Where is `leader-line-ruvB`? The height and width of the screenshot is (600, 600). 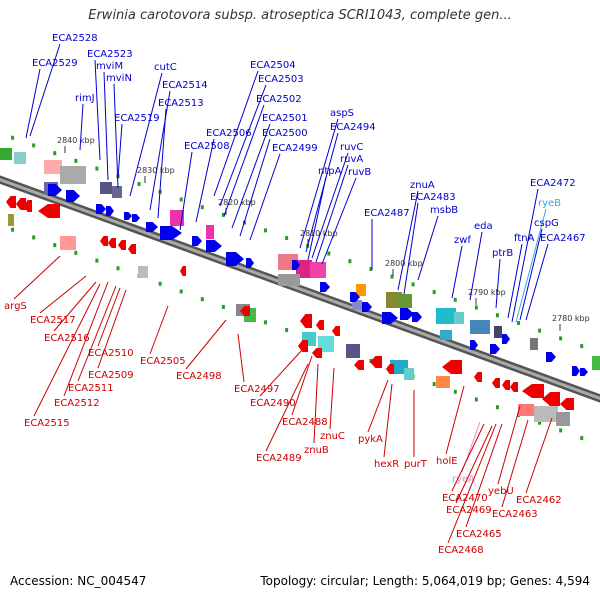 leader-line-ruvB is located at coordinates (339, 221).